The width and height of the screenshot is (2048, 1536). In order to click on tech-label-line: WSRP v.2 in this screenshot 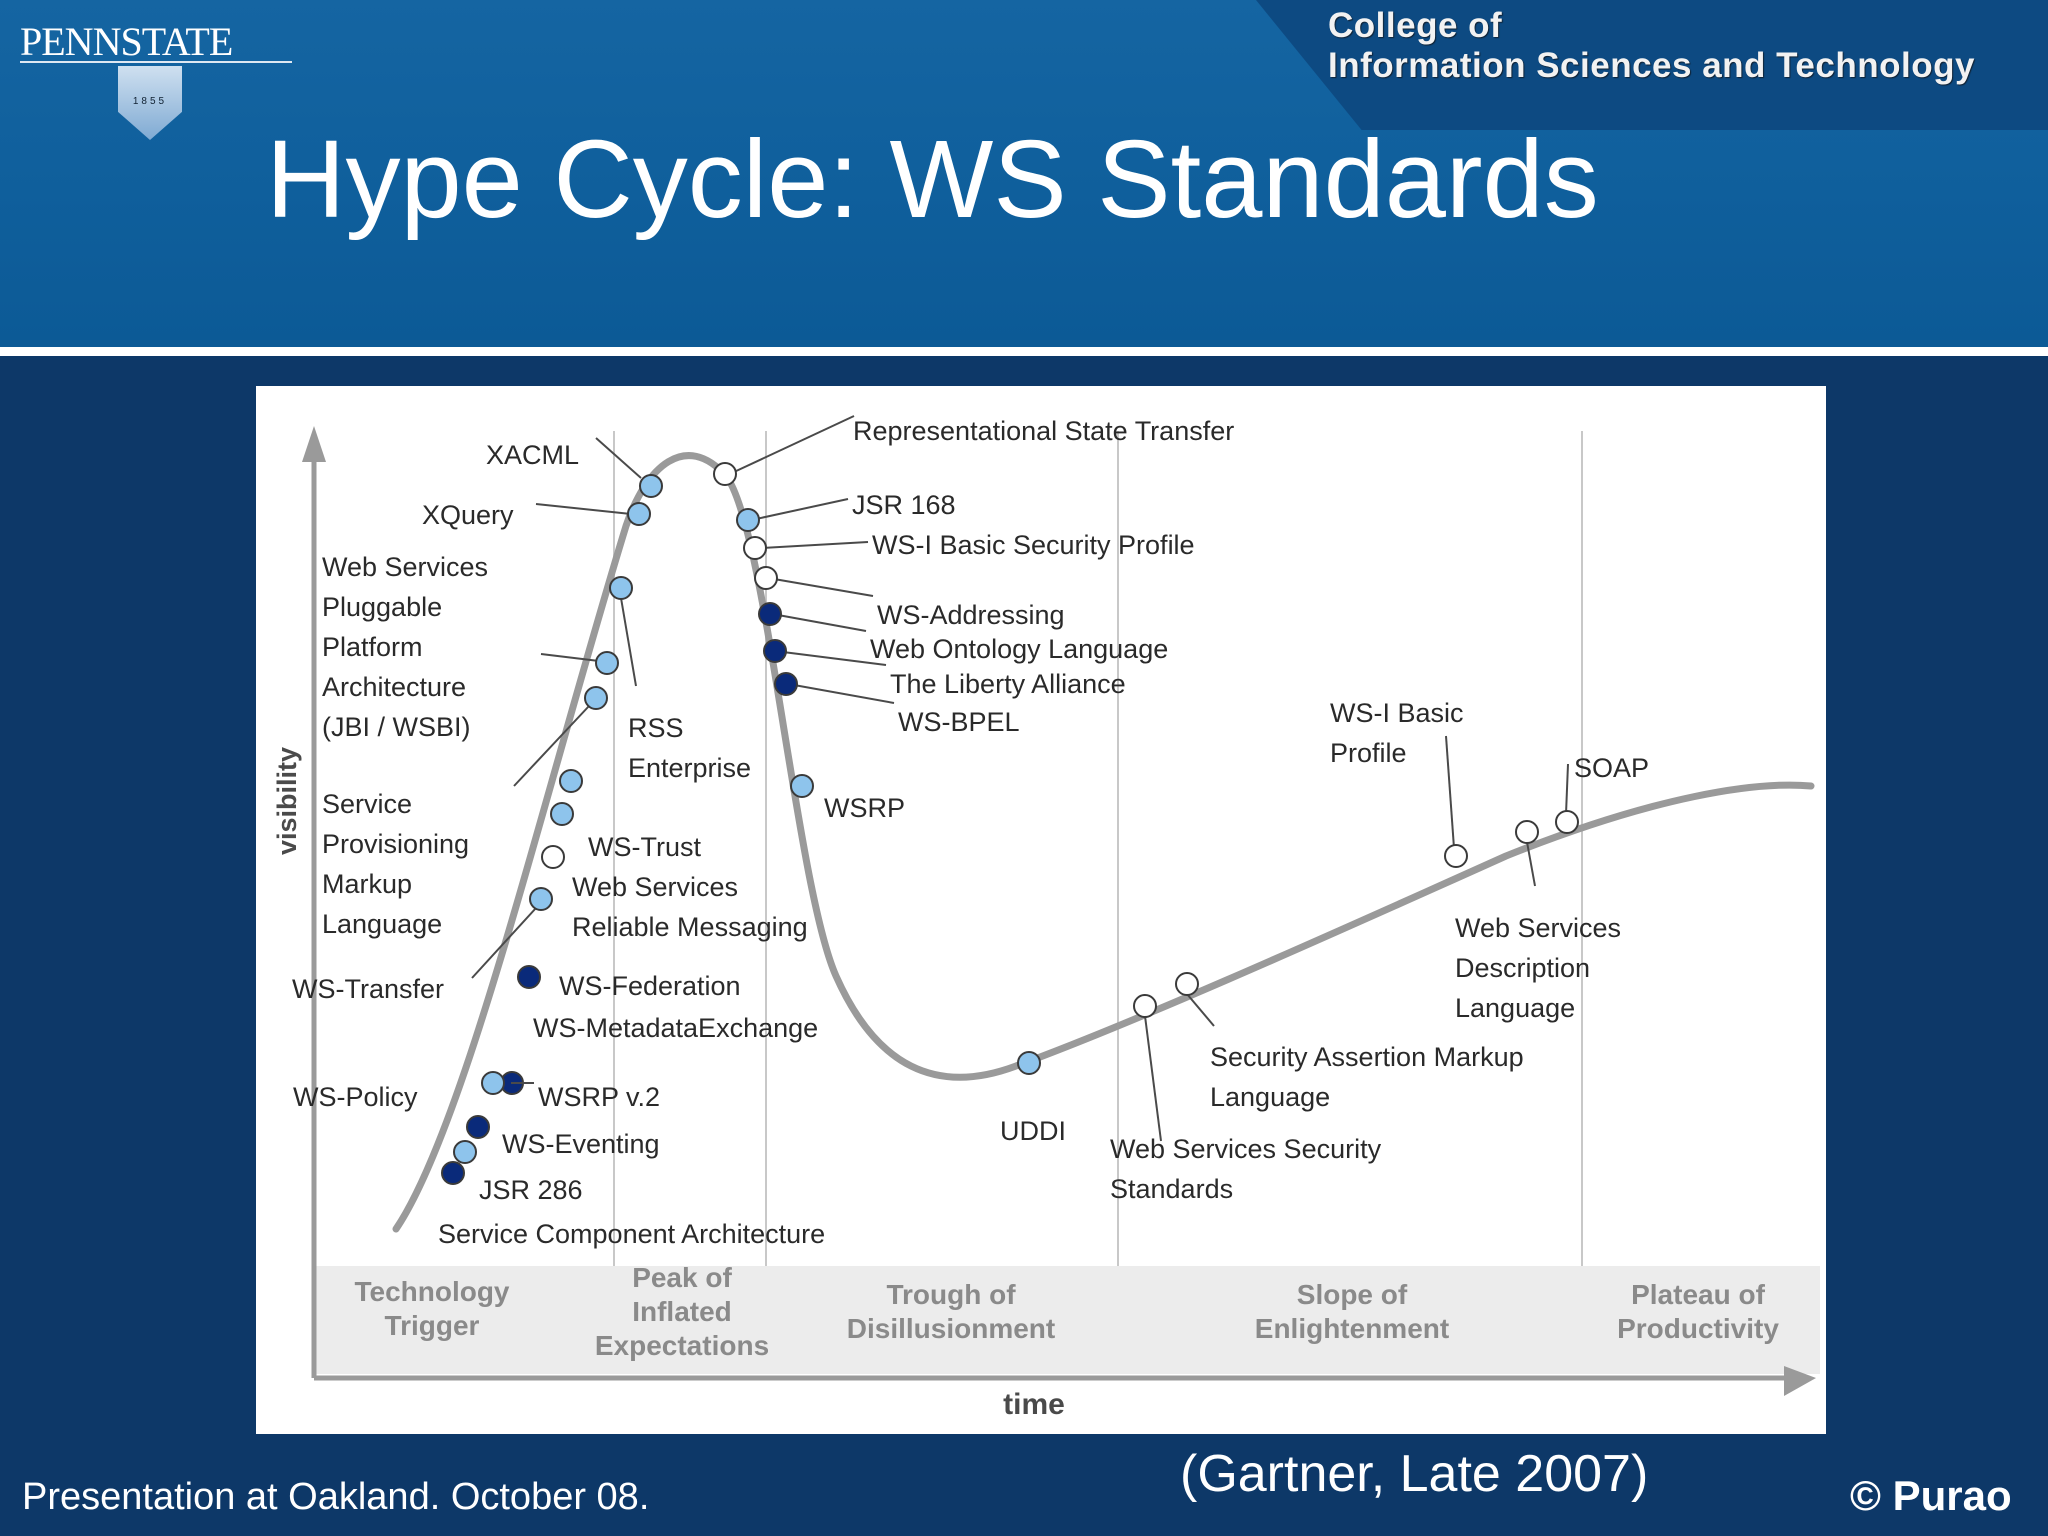, I will do `click(599, 1097)`.